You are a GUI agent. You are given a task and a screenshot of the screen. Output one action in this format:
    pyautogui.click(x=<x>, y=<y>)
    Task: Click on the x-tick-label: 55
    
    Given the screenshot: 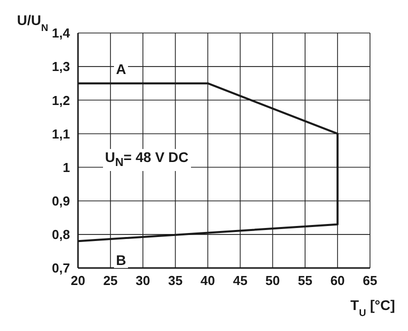 What is the action you would take?
    pyautogui.click(x=305, y=280)
    